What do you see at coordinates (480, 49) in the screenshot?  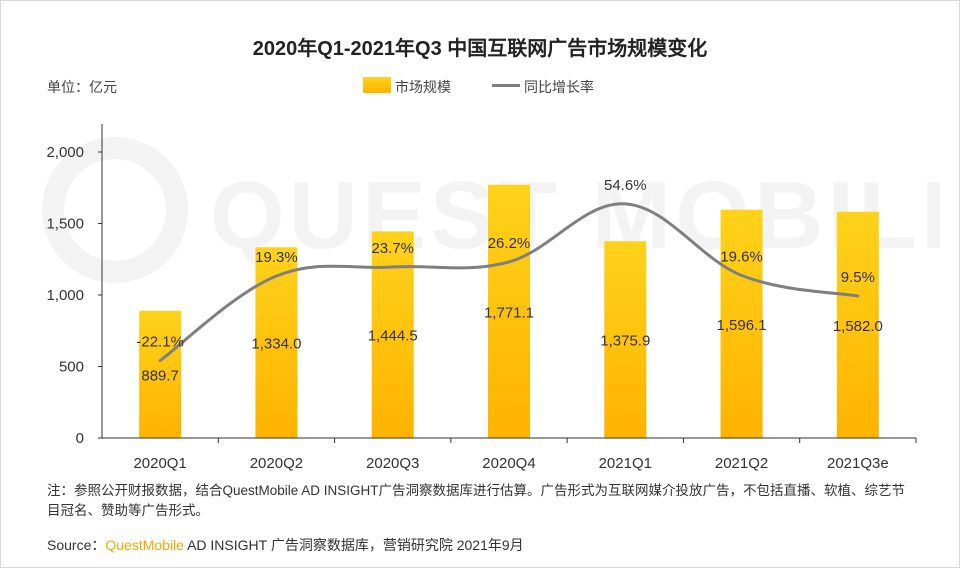 I see `chart-title: 2020年Q1-2021年Q3 中国互联网广告市场规模变化` at bounding box center [480, 49].